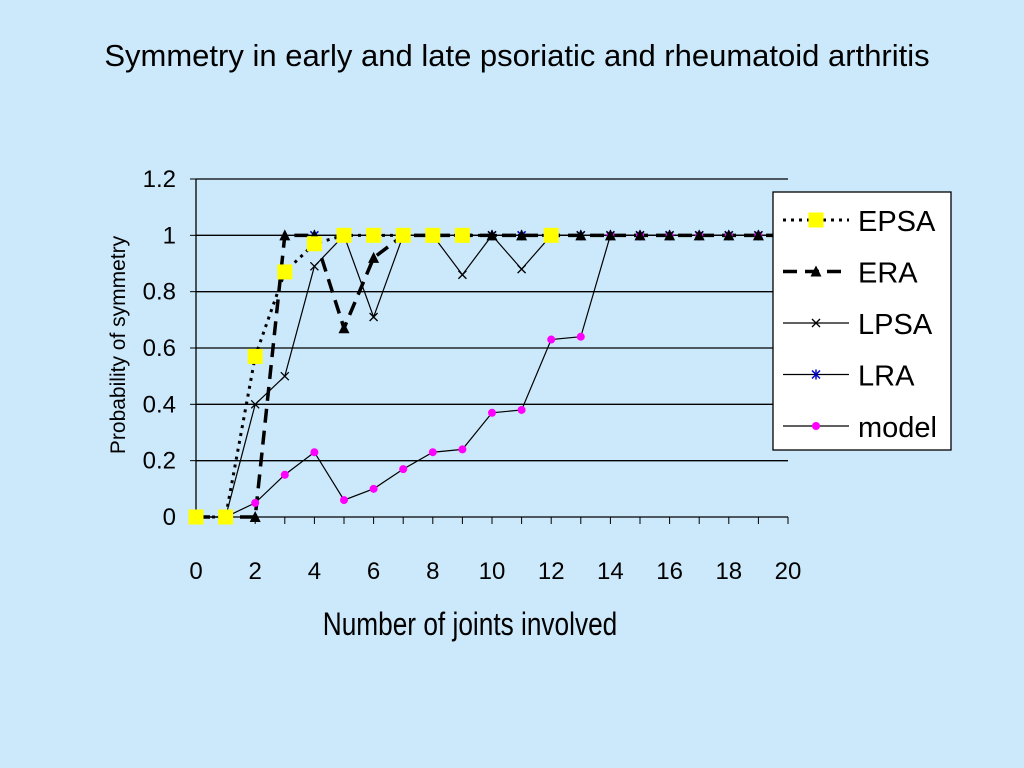 Image resolution: width=1024 pixels, height=768 pixels. What do you see at coordinates (169, 517) in the screenshot?
I see `y-tick-label: 0` at bounding box center [169, 517].